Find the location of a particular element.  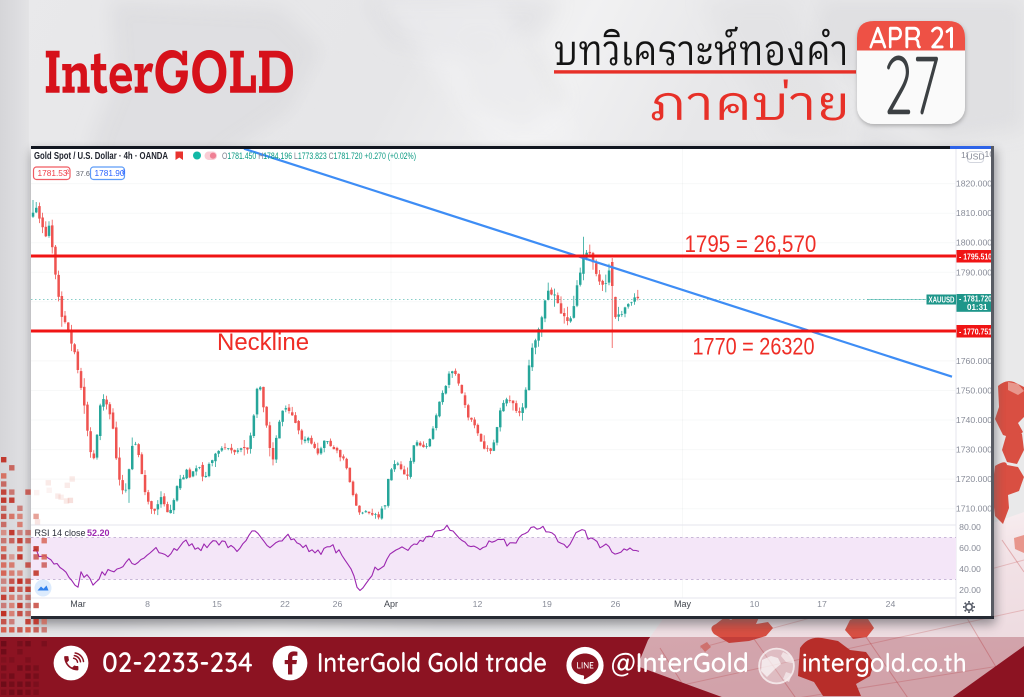

svg-text: - 1770.751 is located at coordinates (975, 332).